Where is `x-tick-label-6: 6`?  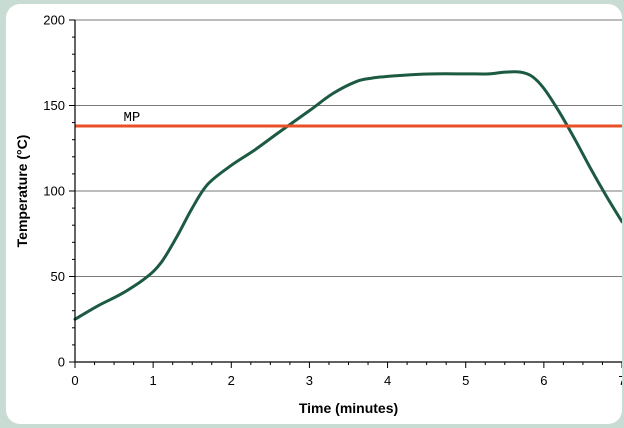
x-tick-label-6: 6 is located at coordinates (543, 380).